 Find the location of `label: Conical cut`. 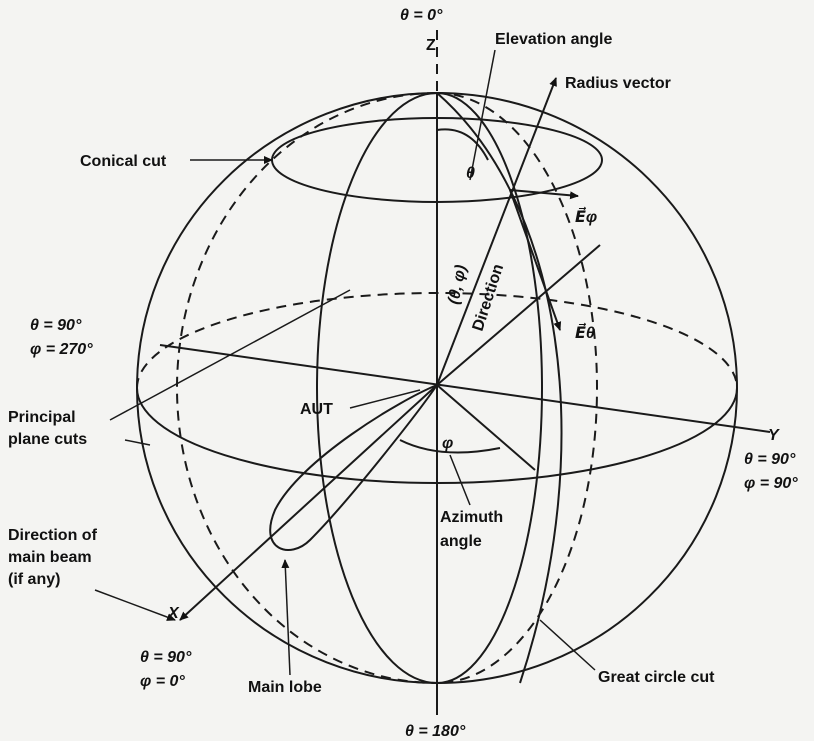

label: Conical cut is located at coordinates (123, 161).